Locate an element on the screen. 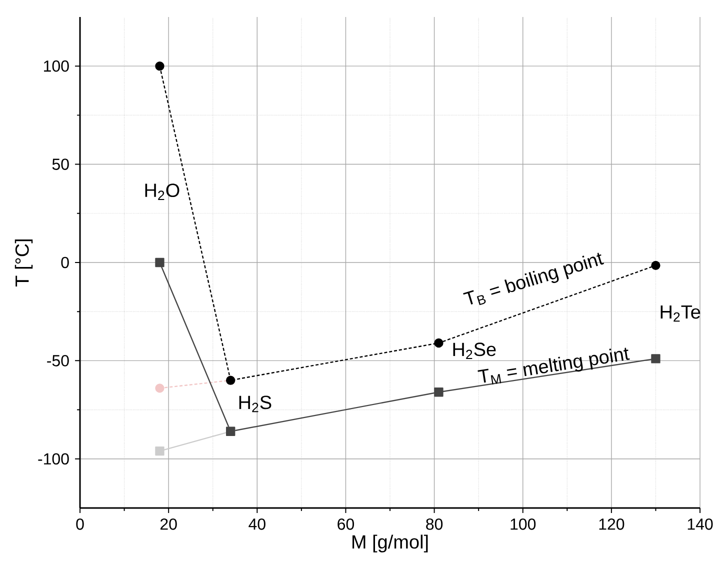  annotation: H$_{2}$S is located at coordinates (255, 404).